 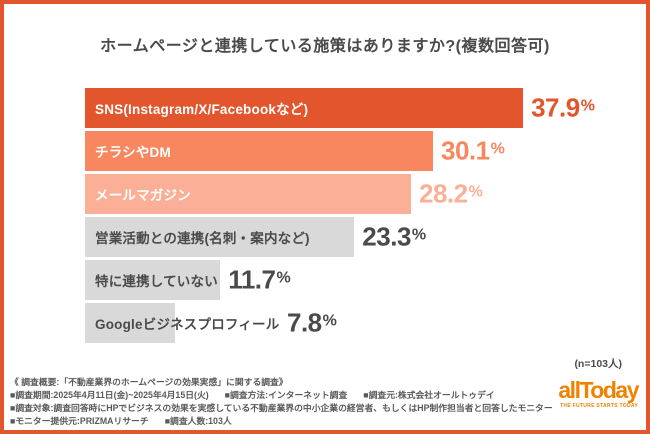 I want to click on alltoday-logo-tagline: THE FUTURE STARTS TODAY, so click(x=599, y=406).